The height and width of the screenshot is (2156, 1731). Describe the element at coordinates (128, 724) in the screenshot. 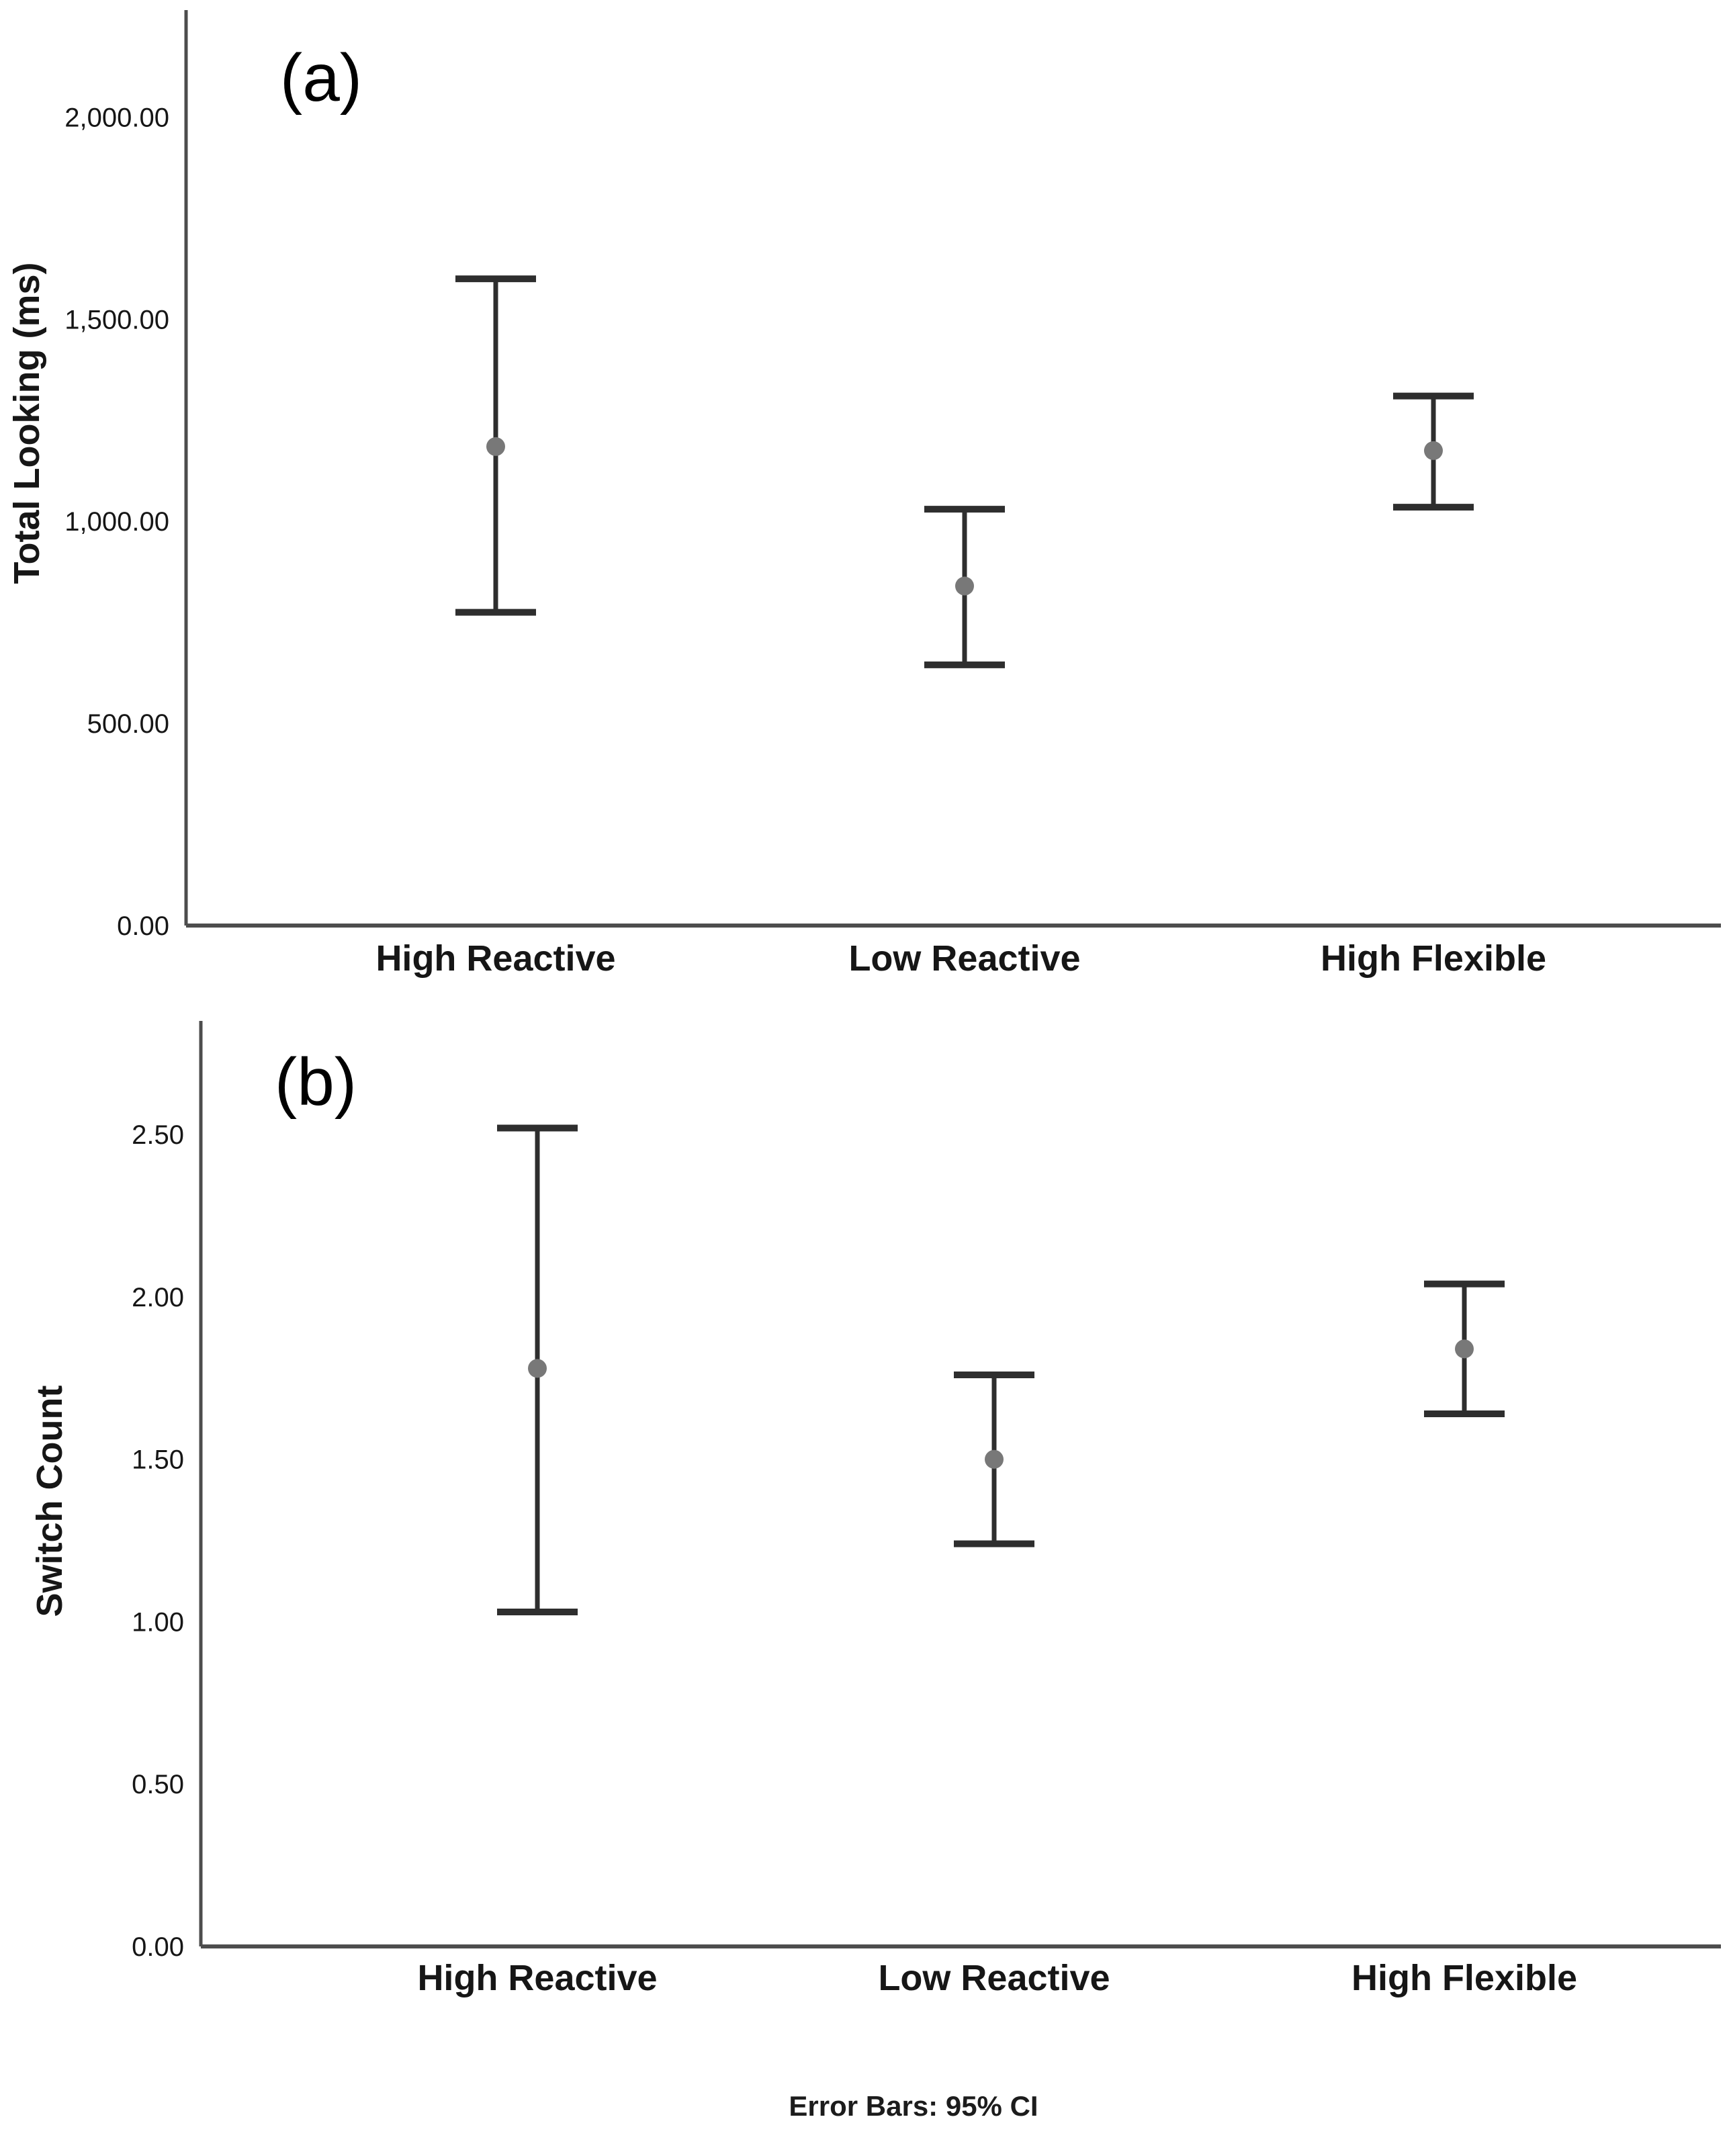

I see `y-tick-label: 500.00` at that location.